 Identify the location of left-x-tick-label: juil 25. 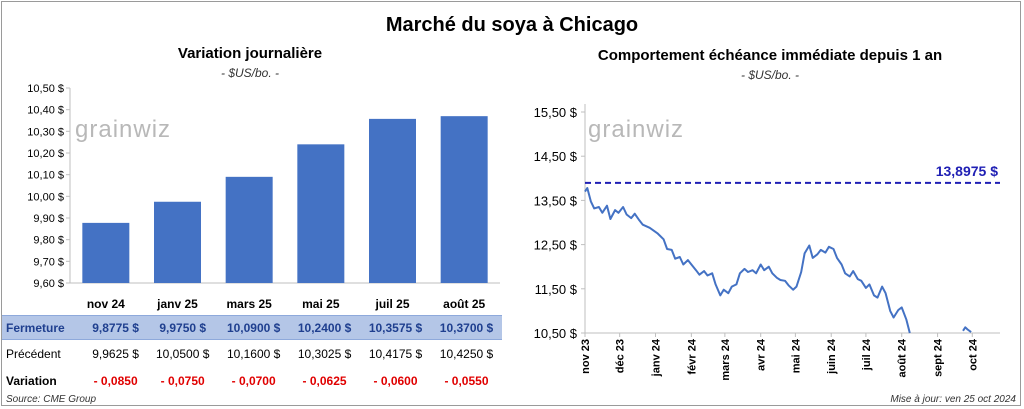
(391, 304).